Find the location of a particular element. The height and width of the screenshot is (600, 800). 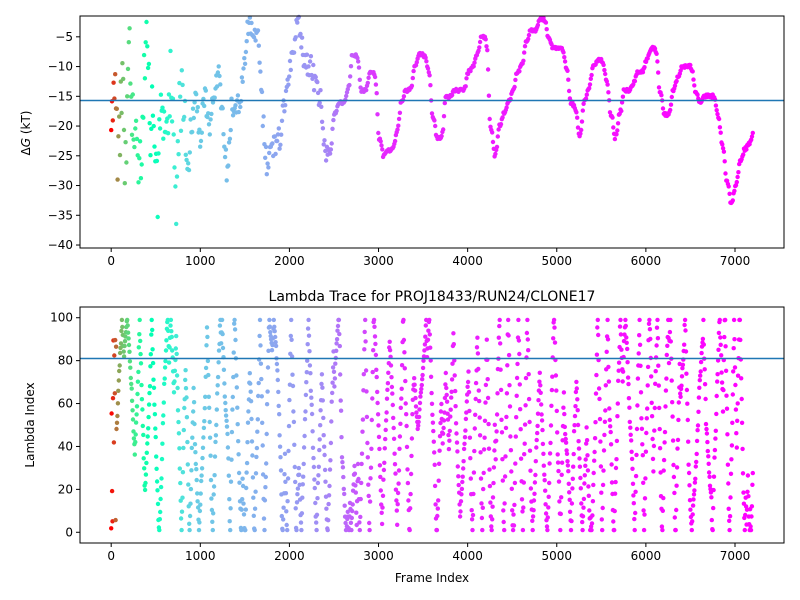

y-tick-label: −35 is located at coordinates (60, 215).